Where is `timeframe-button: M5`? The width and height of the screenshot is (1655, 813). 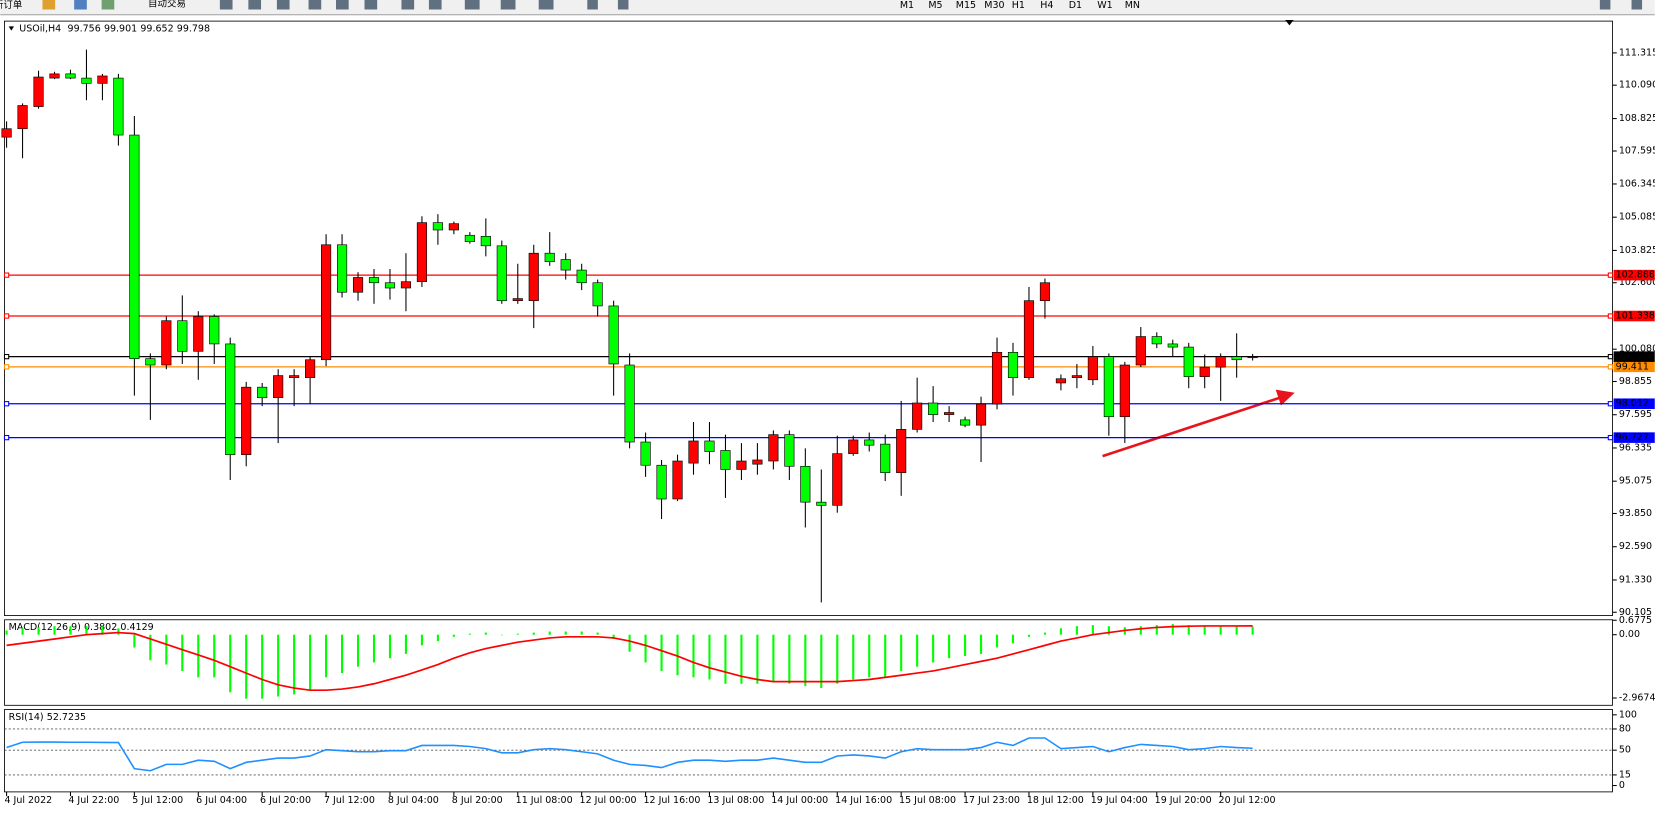
timeframe-button: M5 is located at coordinates (935, 5).